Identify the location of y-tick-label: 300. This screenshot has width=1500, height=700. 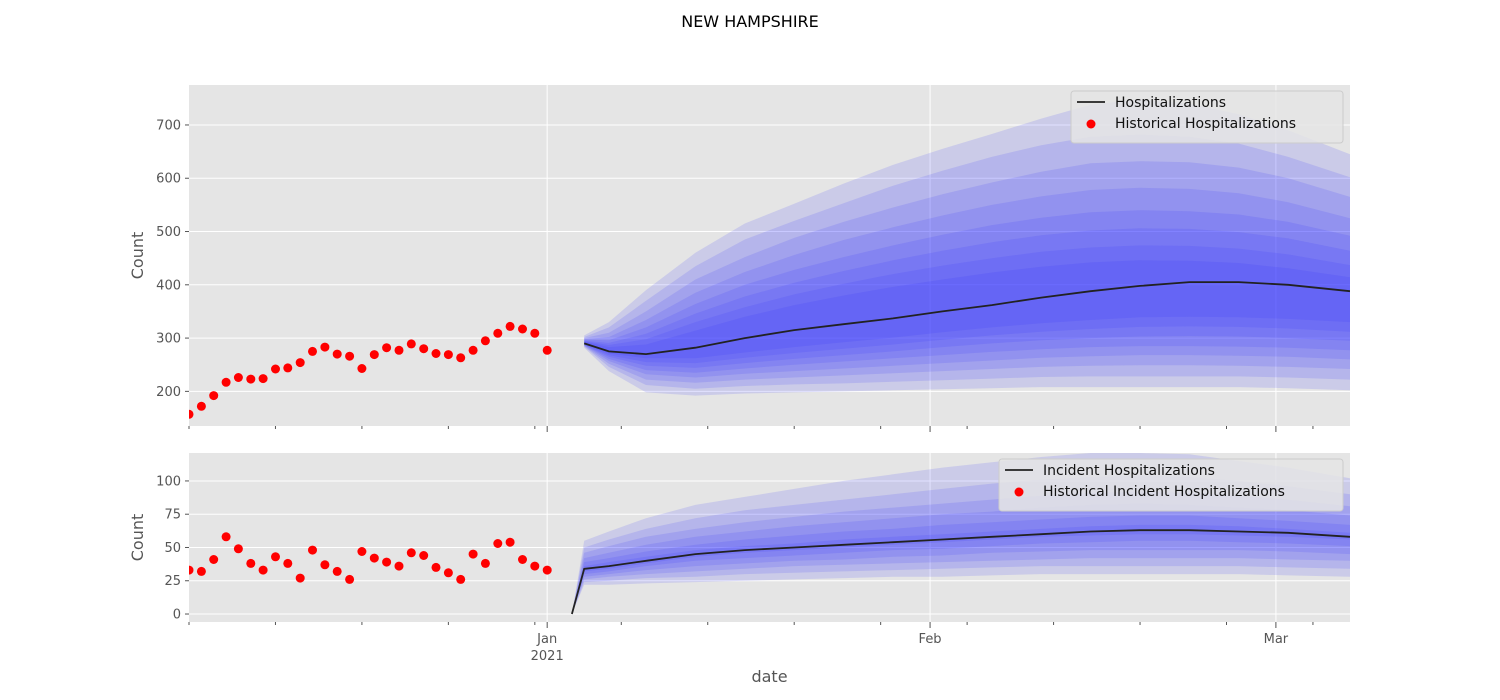
(168, 339).